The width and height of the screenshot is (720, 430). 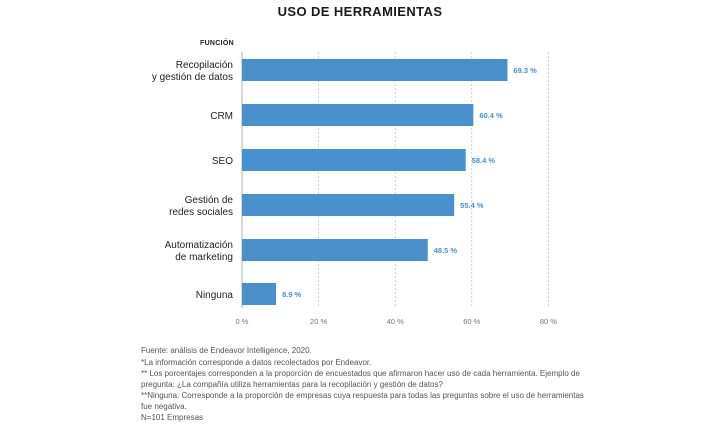 I want to click on category-label-line: CRM, so click(x=221, y=116).